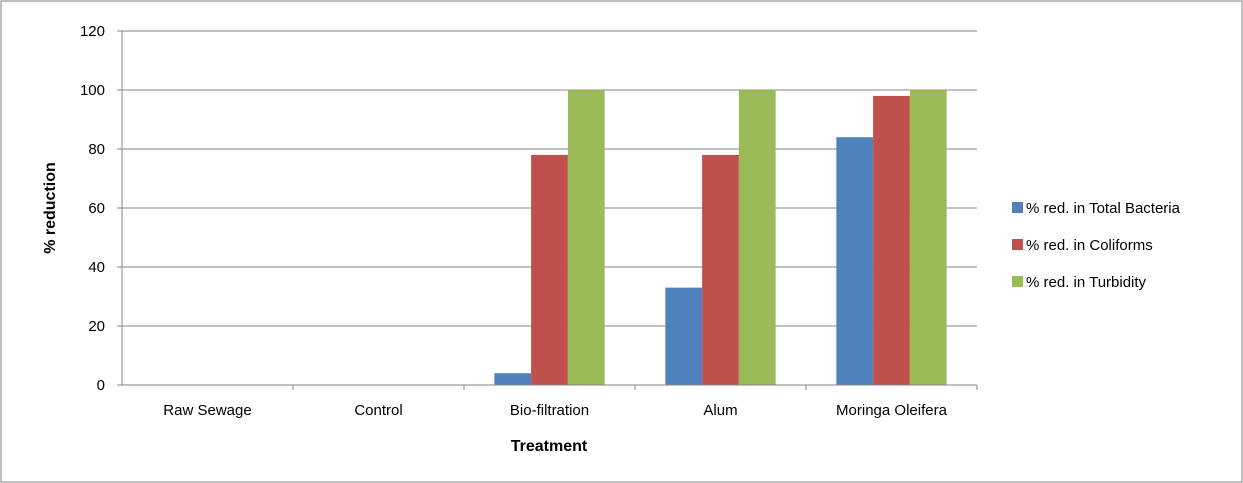 This screenshot has width=1243, height=483. Describe the element at coordinates (96, 267) in the screenshot. I see `y-tick-label: 40` at that location.